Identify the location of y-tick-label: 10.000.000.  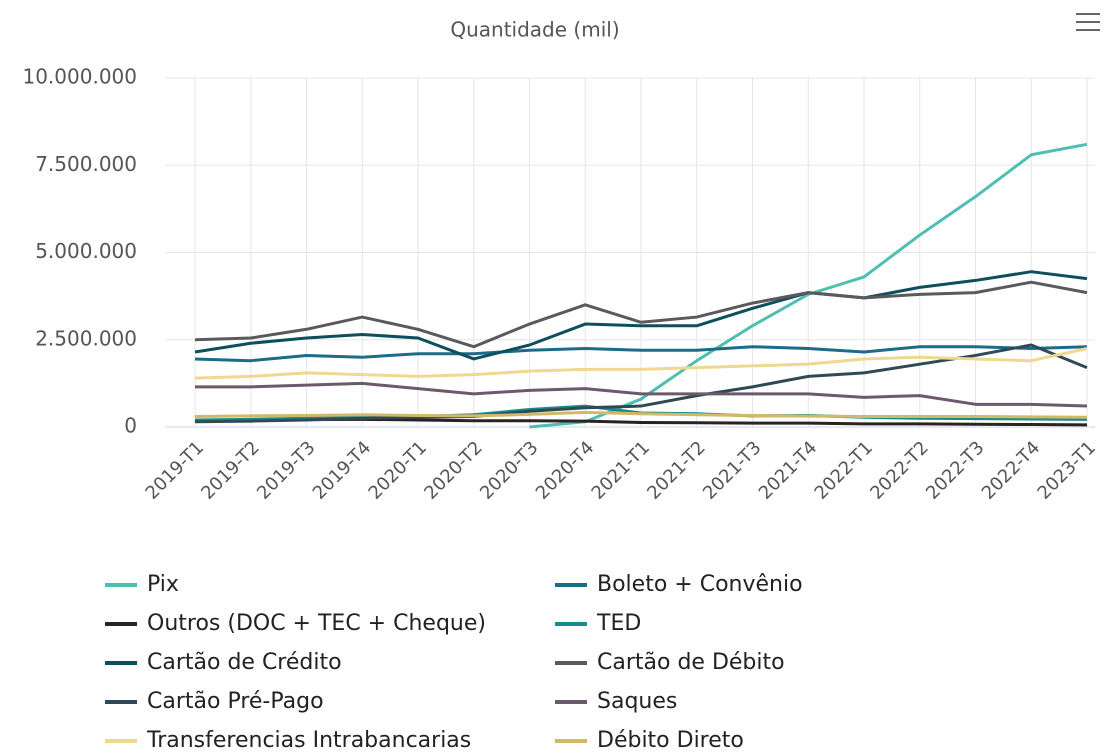
(79, 77).